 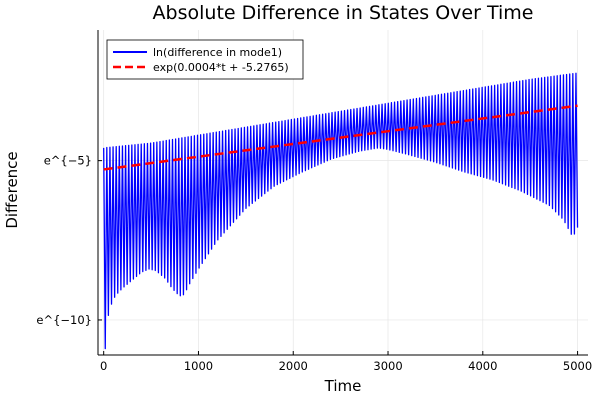 What do you see at coordinates (68, 161) in the screenshot?
I see `y-tick-label: e^{−5}` at bounding box center [68, 161].